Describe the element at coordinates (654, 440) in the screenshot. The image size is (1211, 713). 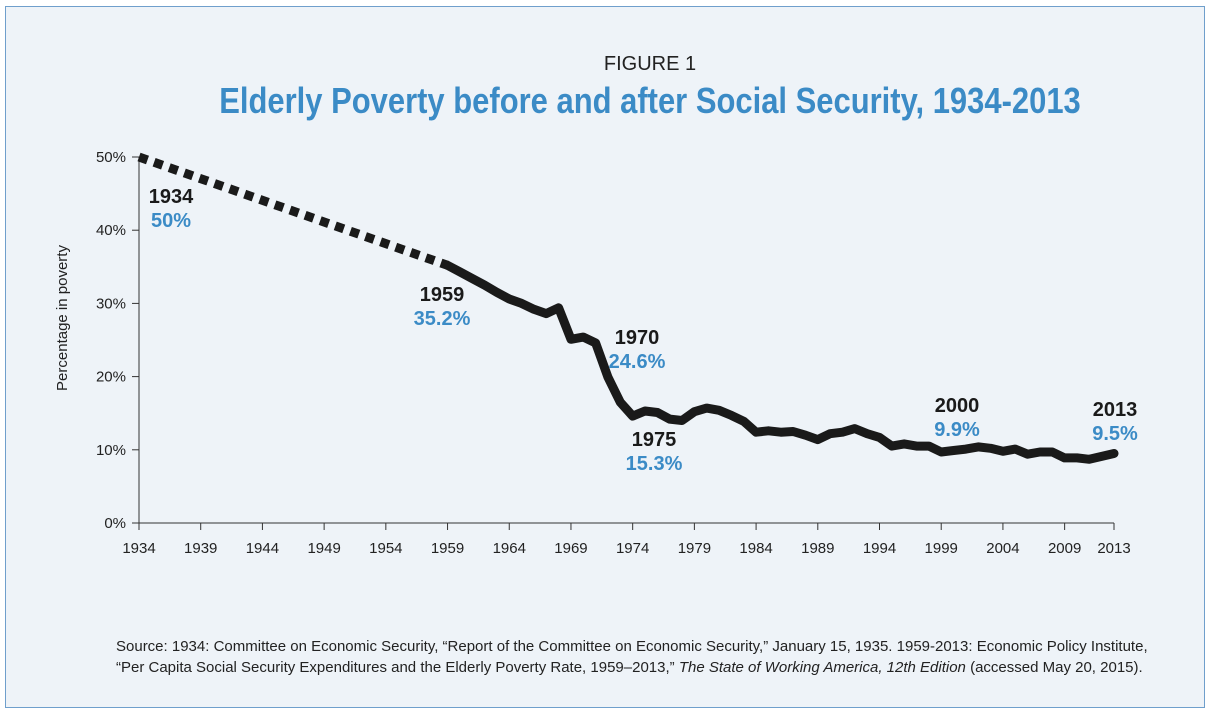
I see `annotation-year: 1975` at that location.